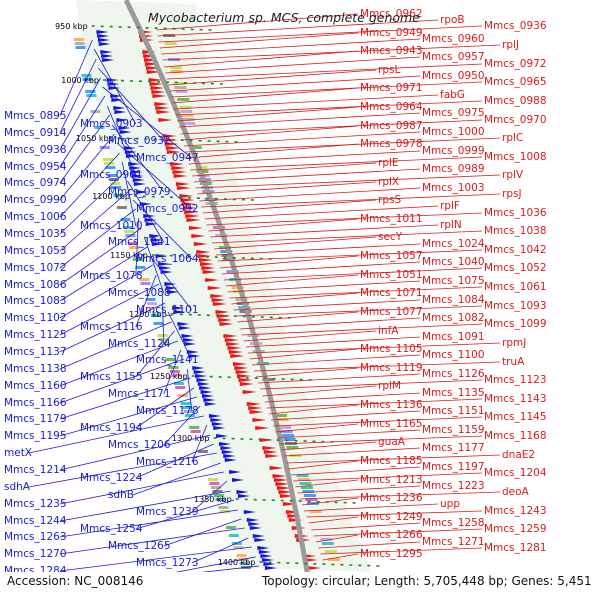 The image size is (600, 600). Describe the element at coordinates (111, 175) in the screenshot. I see `gene-label-minus: Mmcs_0961` at that location.